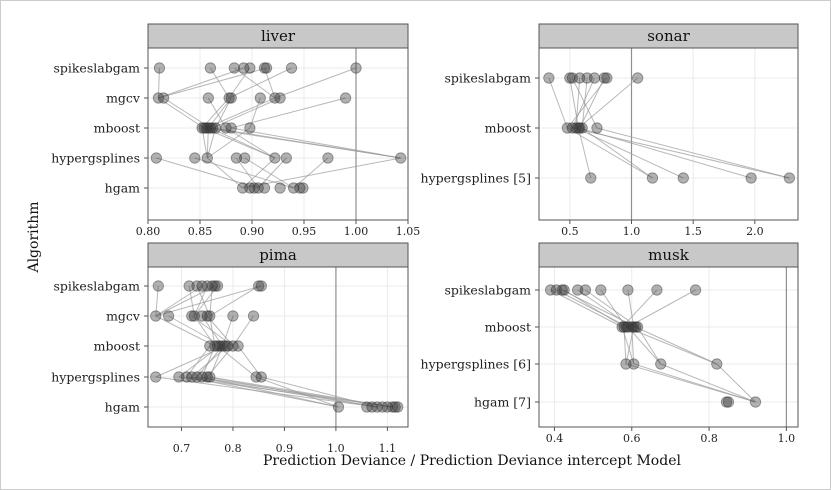  I want to click on x-tick-label: 1.1, so click(388, 448).